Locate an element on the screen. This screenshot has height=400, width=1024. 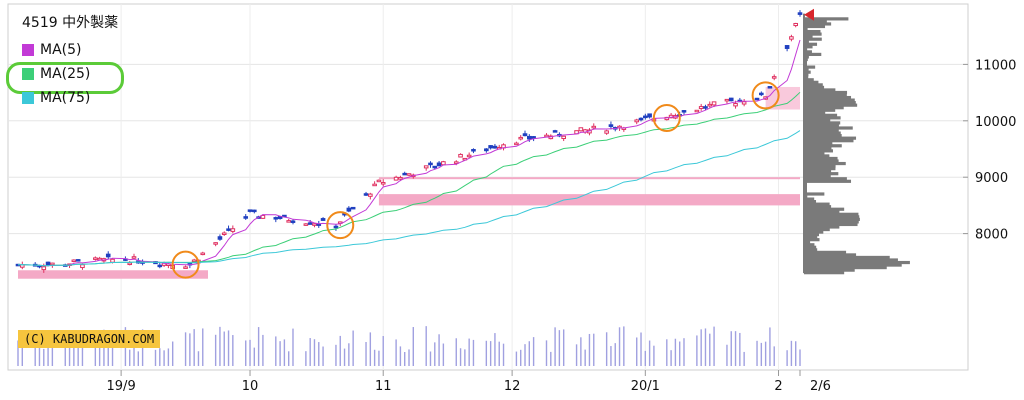
last-price-marker is located at coordinates (809, 14).